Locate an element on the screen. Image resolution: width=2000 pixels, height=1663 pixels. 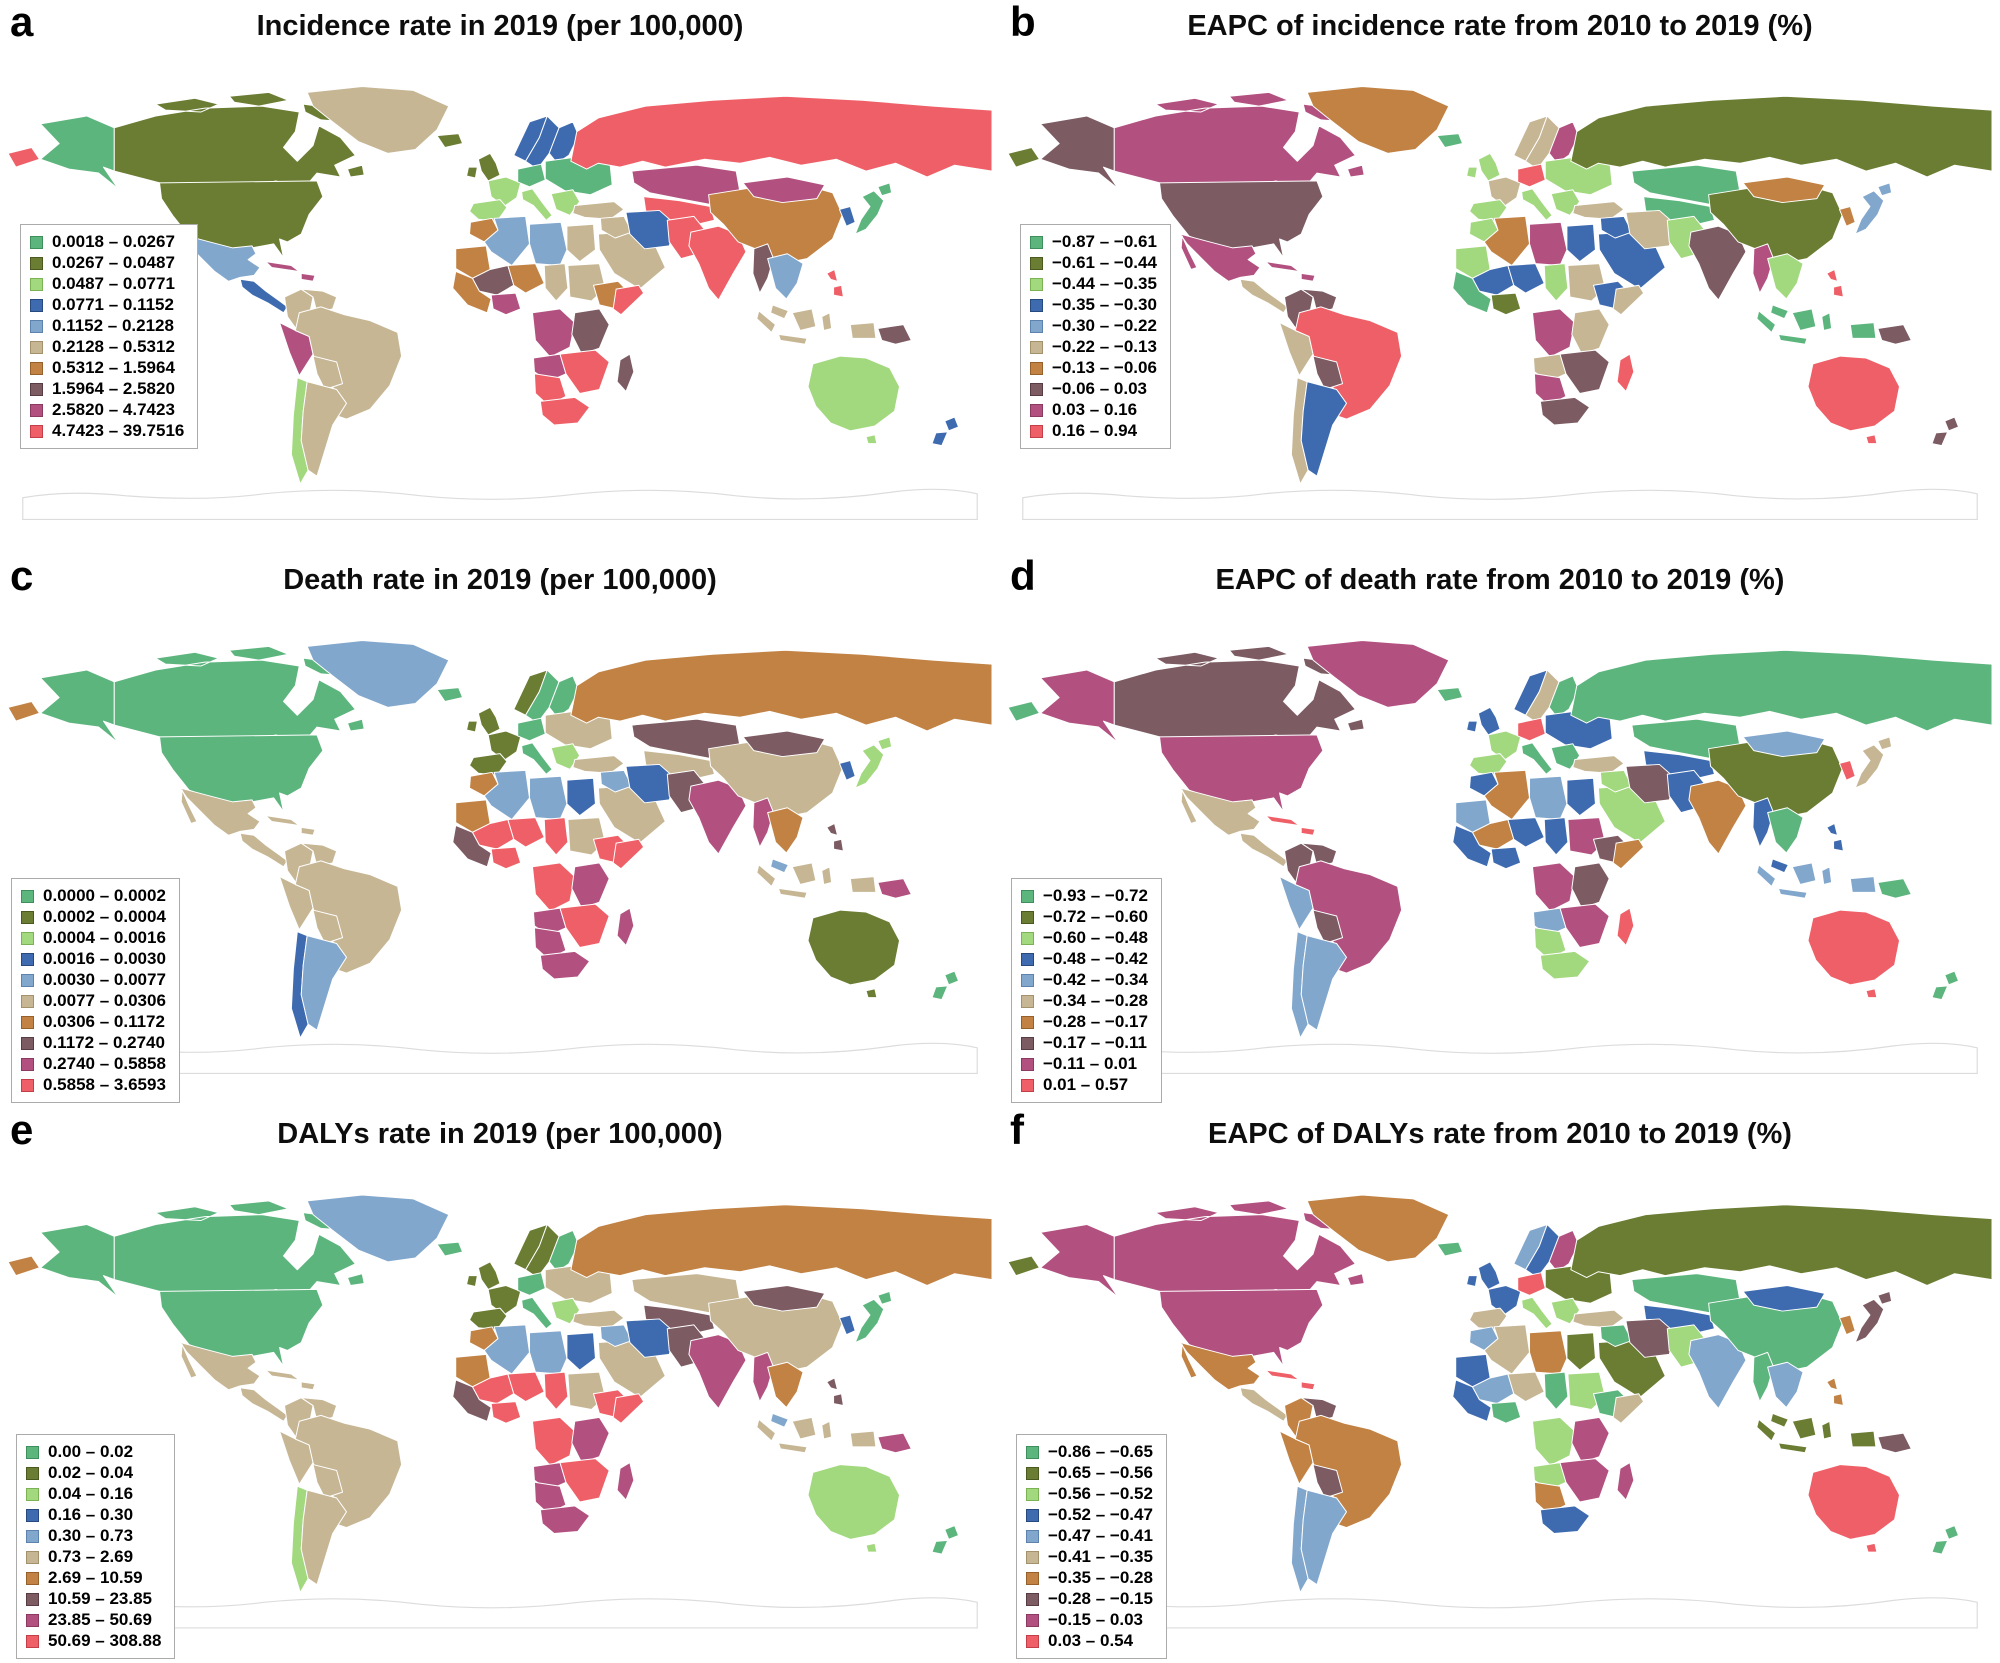
map-area is located at coordinates (500, 299).